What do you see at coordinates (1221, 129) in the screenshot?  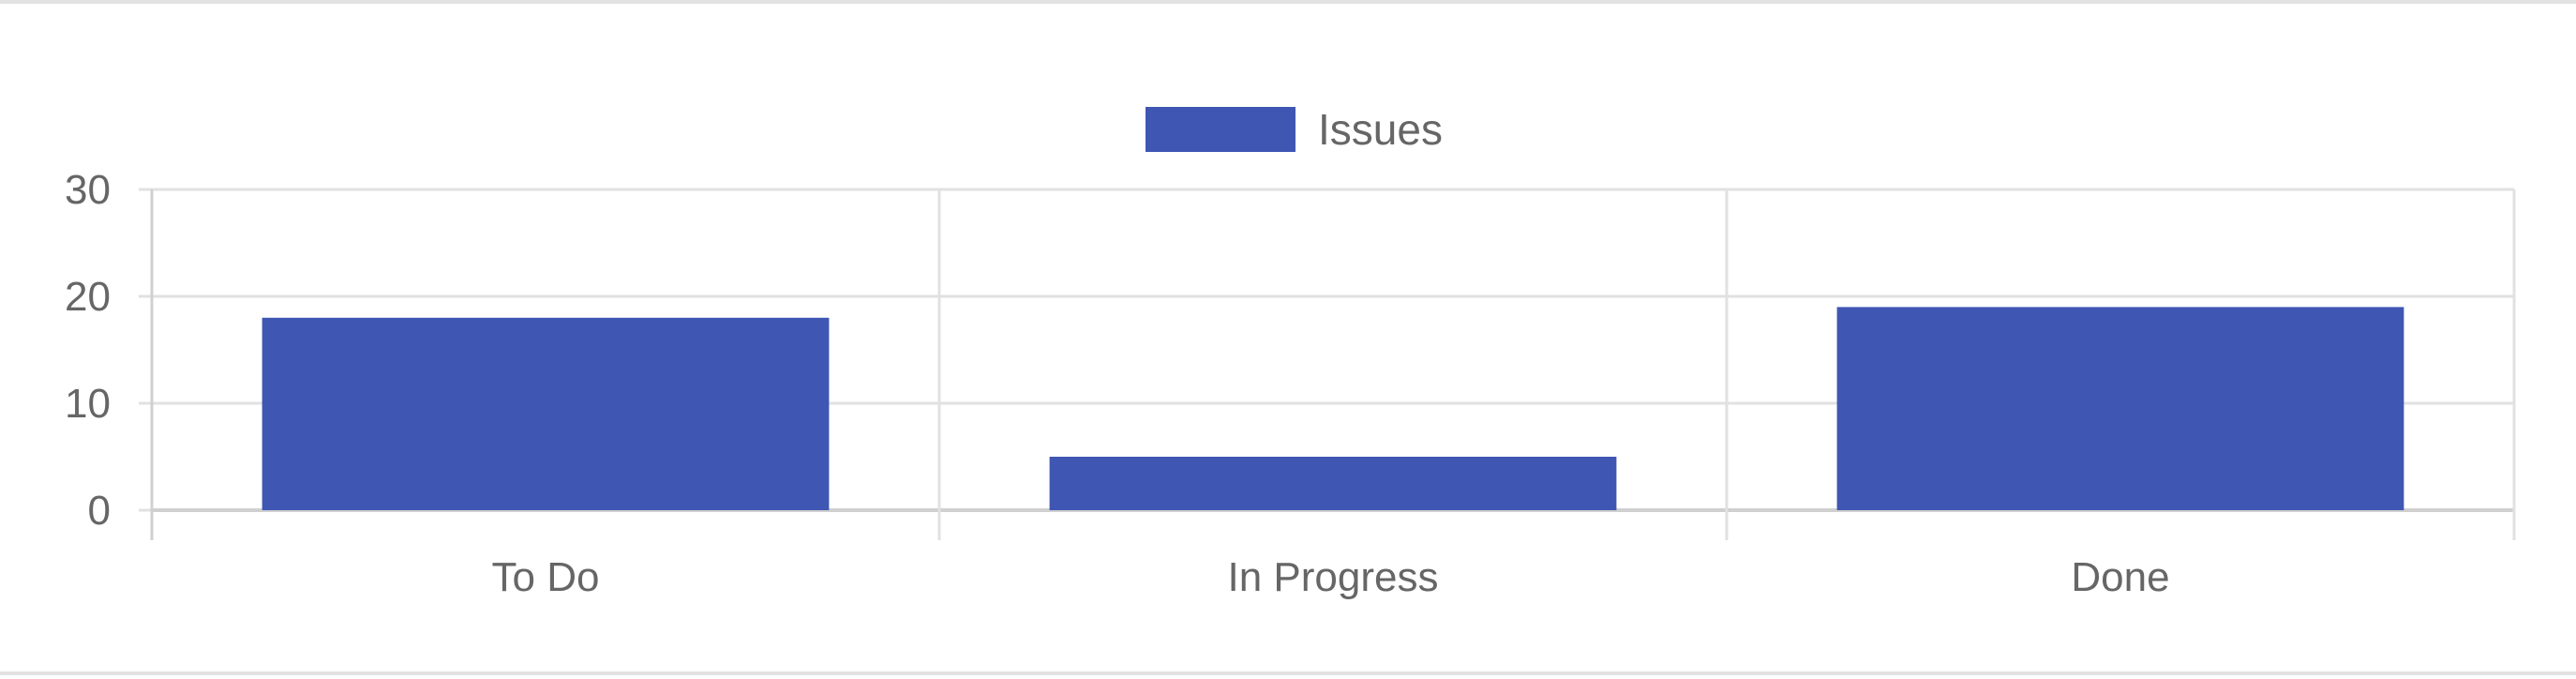 I see `legend-swatch` at bounding box center [1221, 129].